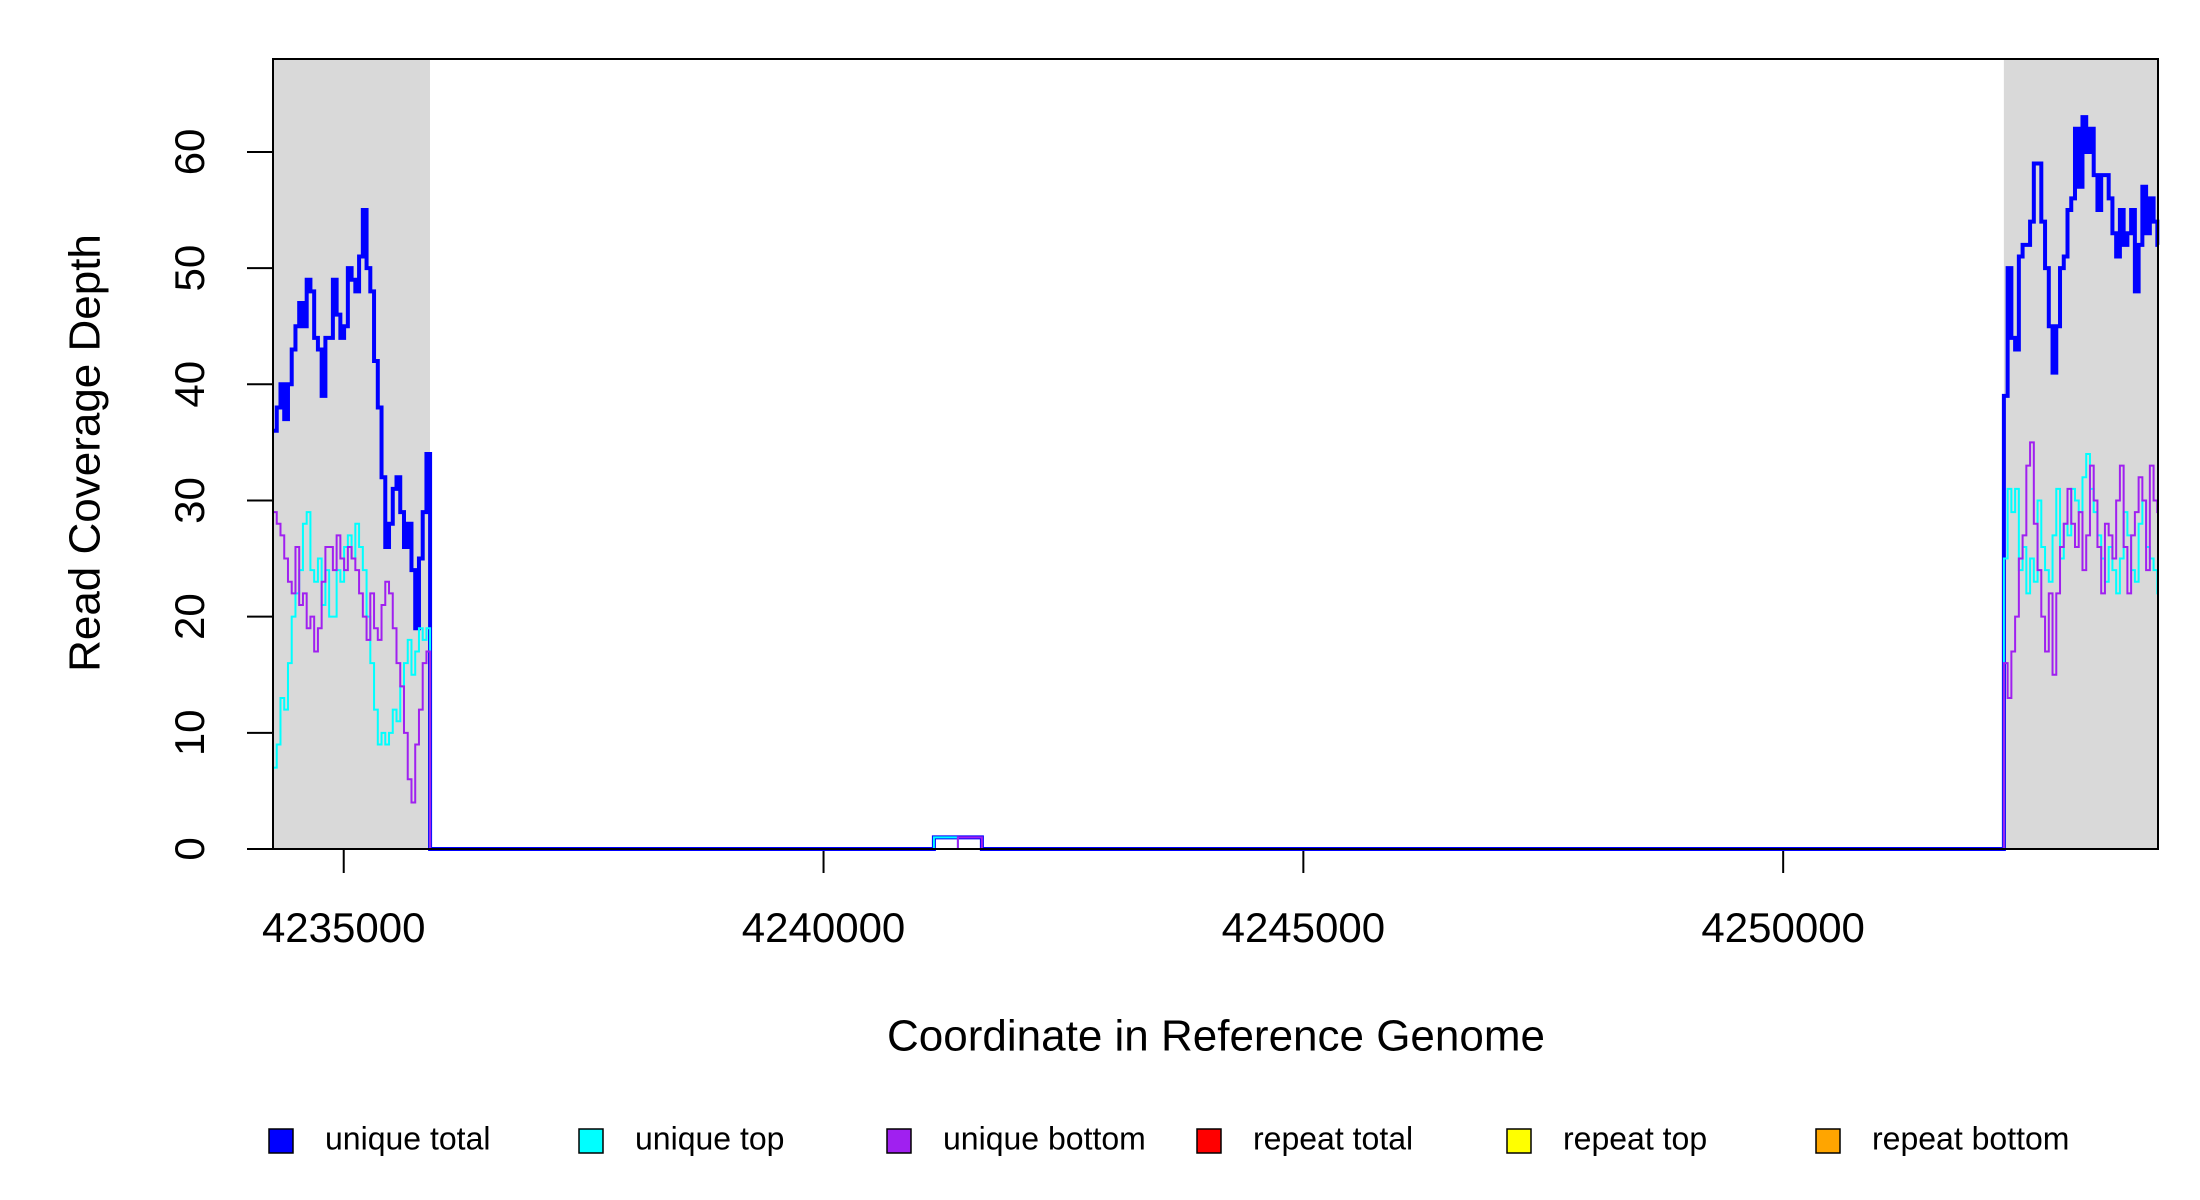 The height and width of the screenshot is (1200, 2200). Describe the element at coordinates (407, 1138) in the screenshot. I see `legend-label: unique total` at that location.